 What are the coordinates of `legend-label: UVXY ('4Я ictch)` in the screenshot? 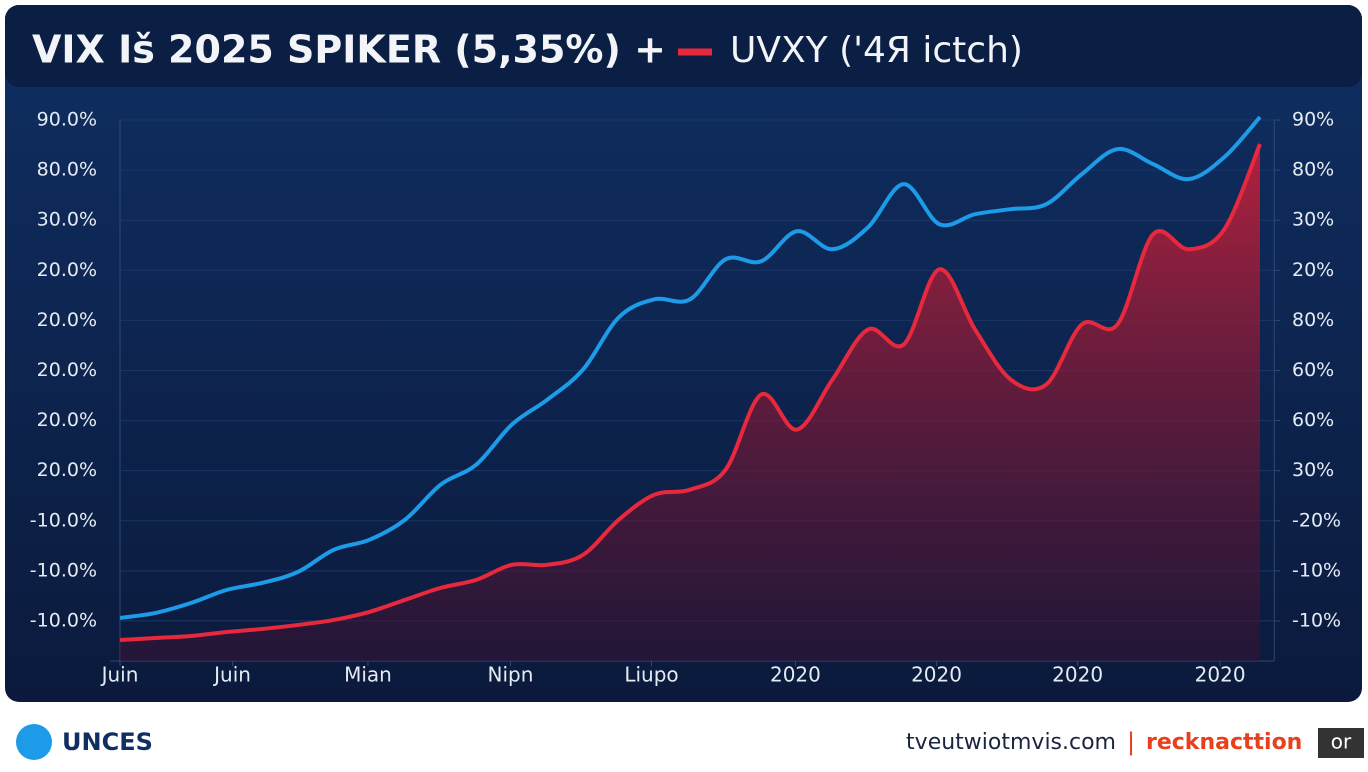 It's located at (876, 50).